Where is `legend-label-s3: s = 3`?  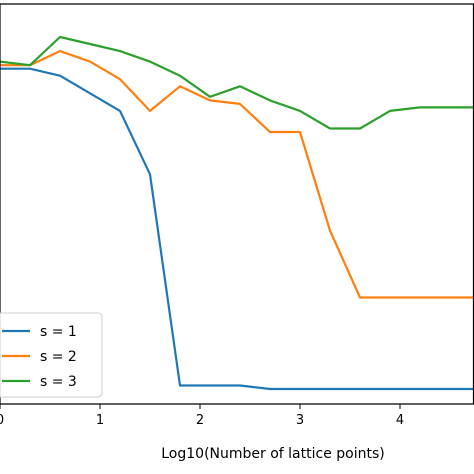
legend-label-s3: s = 3 is located at coordinates (58, 382).